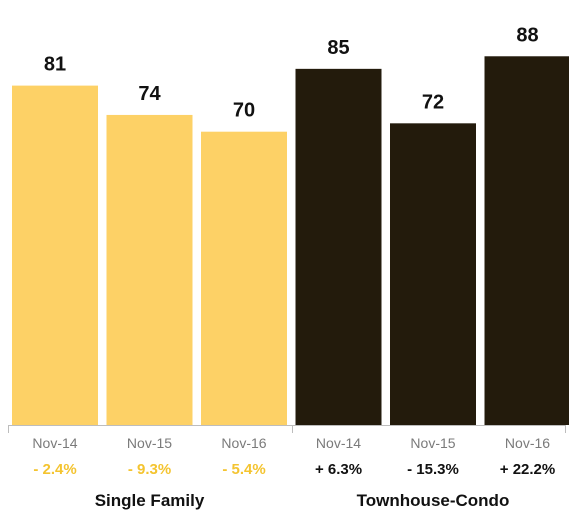 The image size is (569, 514). I want to click on change-percent-label: + 6.3%, so click(338, 469).